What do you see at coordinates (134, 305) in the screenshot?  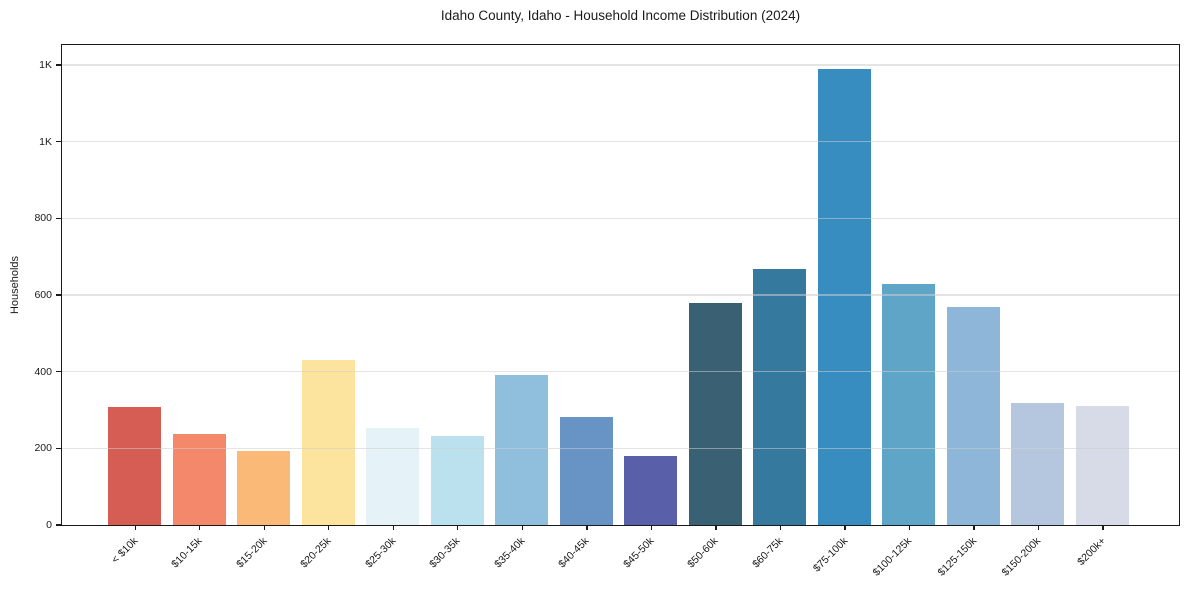 I see `bar-slot: < $10k` at bounding box center [134, 305].